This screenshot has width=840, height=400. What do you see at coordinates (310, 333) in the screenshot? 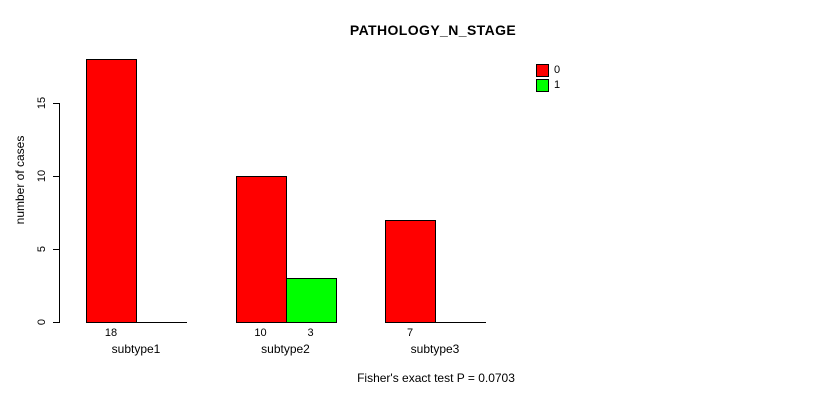
I see `bar-value-label-subtype2-series-1: 3` at bounding box center [310, 333].